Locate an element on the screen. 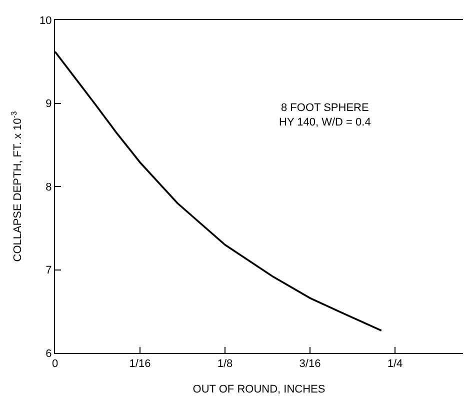 The width and height of the screenshot is (473, 403). y-tick-label: 10 is located at coordinates (46, 20).